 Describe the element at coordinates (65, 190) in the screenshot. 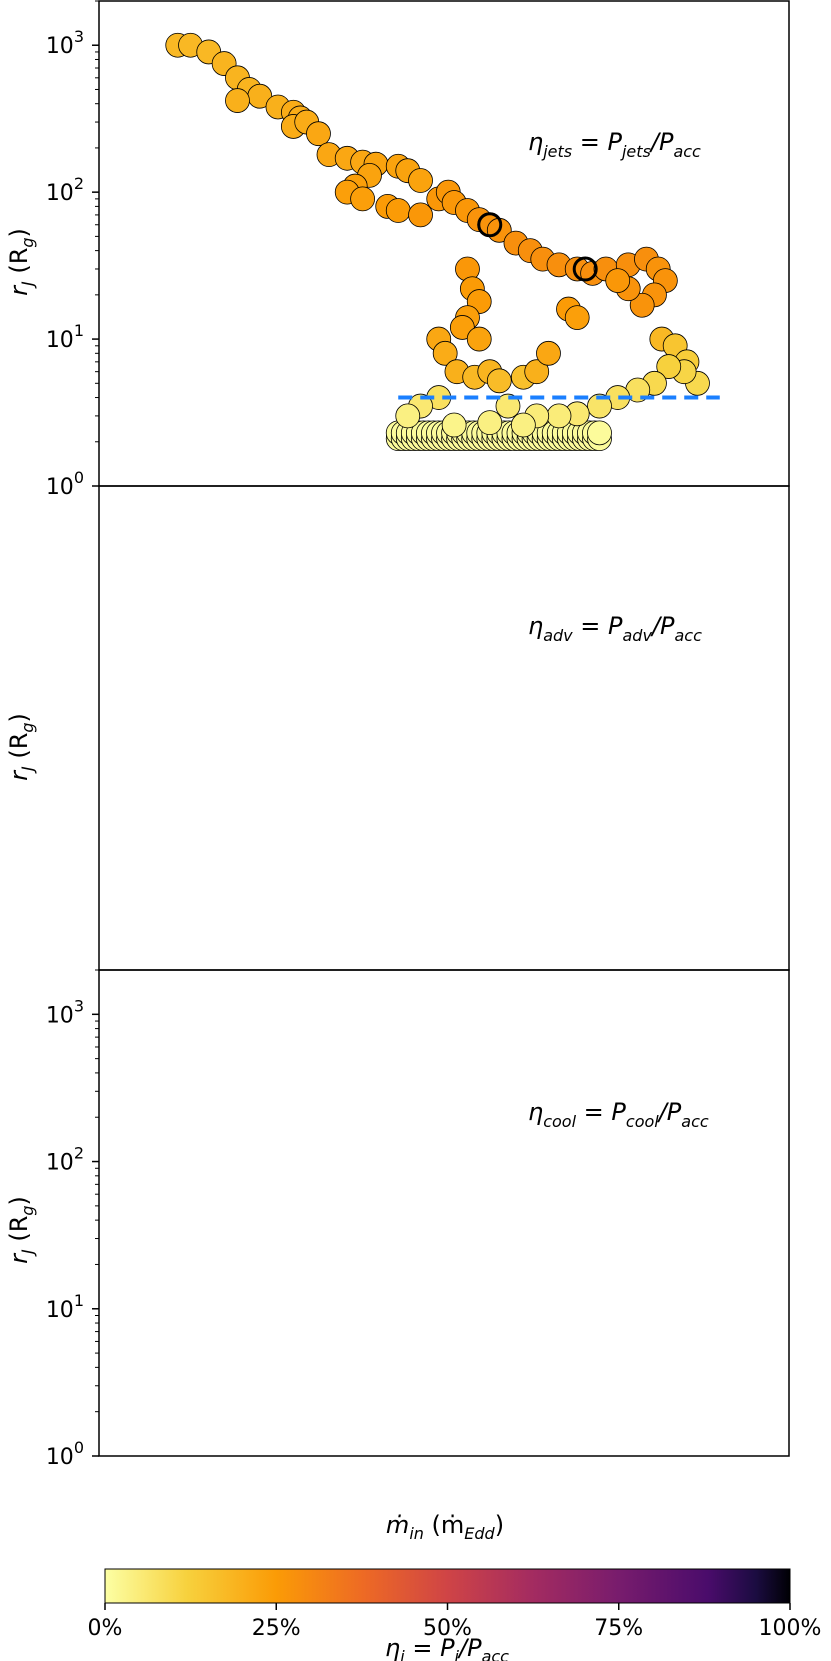

I see `y-tick-label: 10²` at that location.